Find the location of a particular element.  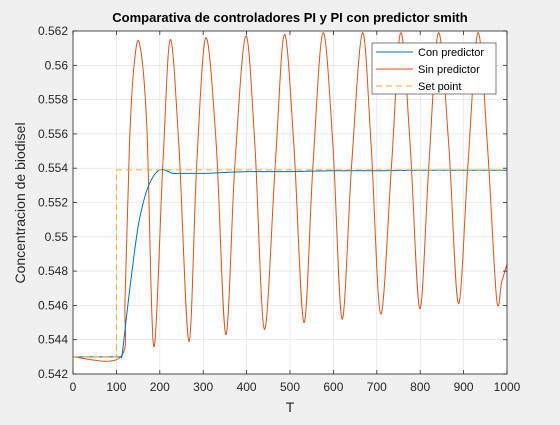

y-tick-label: 0.556 is located at coordinates (53, 134).